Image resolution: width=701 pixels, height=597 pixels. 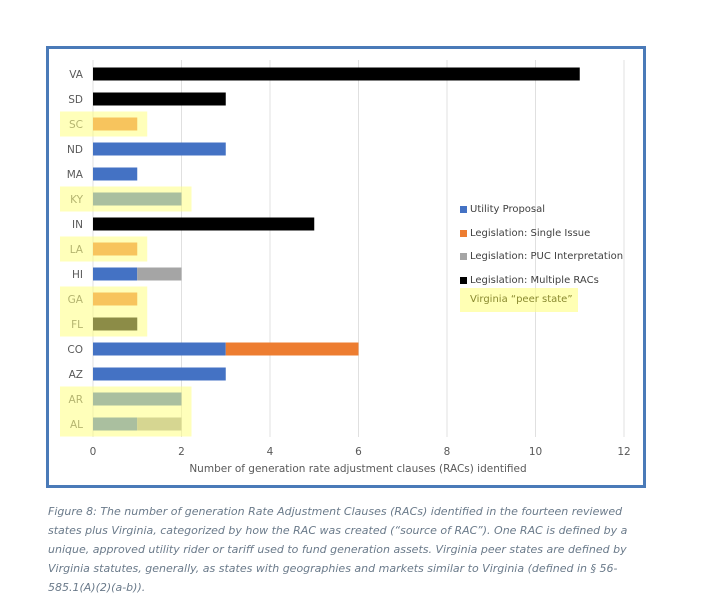 I want to click on x-tick-label: 4, so click(x=270, y=452).